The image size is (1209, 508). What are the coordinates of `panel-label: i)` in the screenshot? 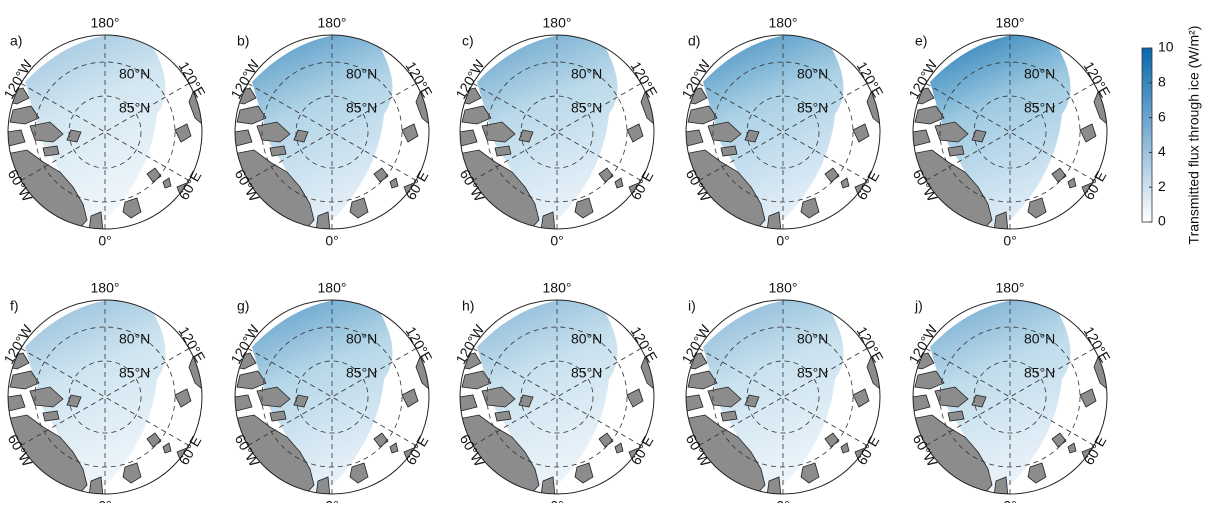 It's located at (692, 306).